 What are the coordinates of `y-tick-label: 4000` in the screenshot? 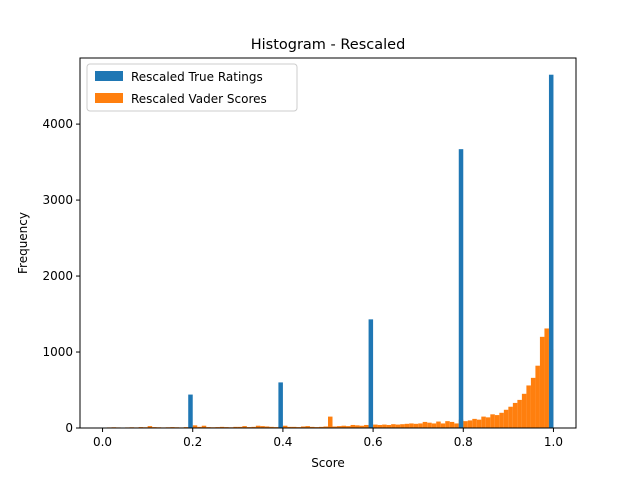 It's located at (57, 124).